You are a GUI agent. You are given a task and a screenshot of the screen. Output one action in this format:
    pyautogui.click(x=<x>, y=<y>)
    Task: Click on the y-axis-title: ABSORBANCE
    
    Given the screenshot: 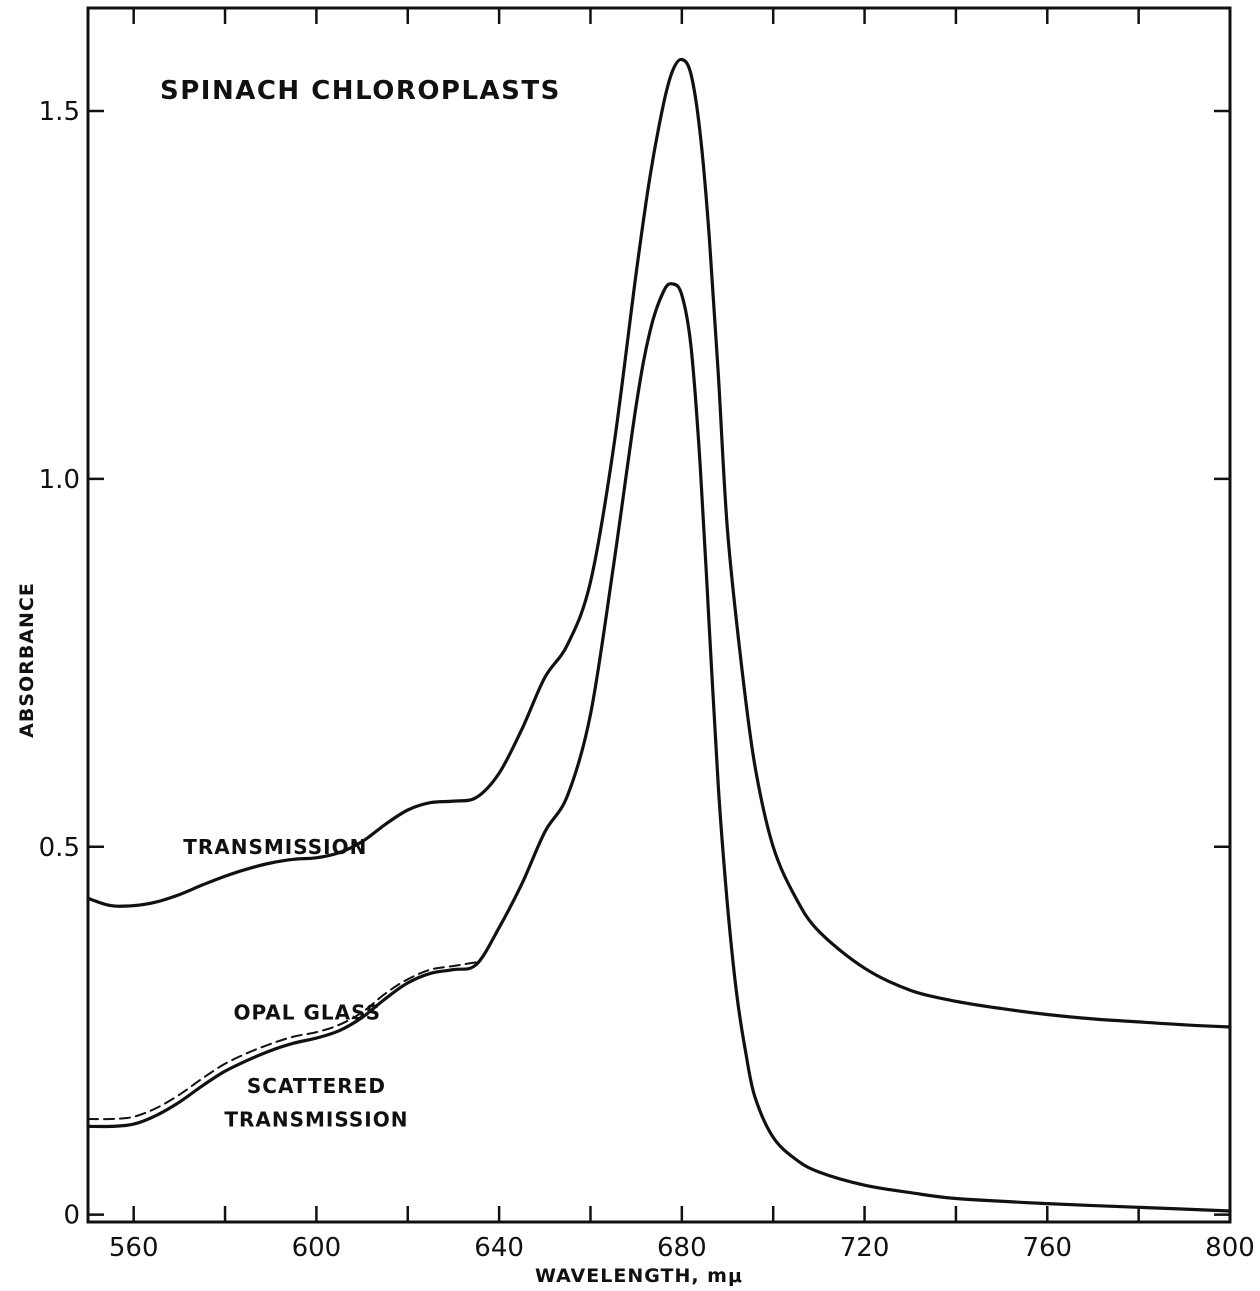 What is the action you would take?
    pyautogui.click(x=27, y=660)
    